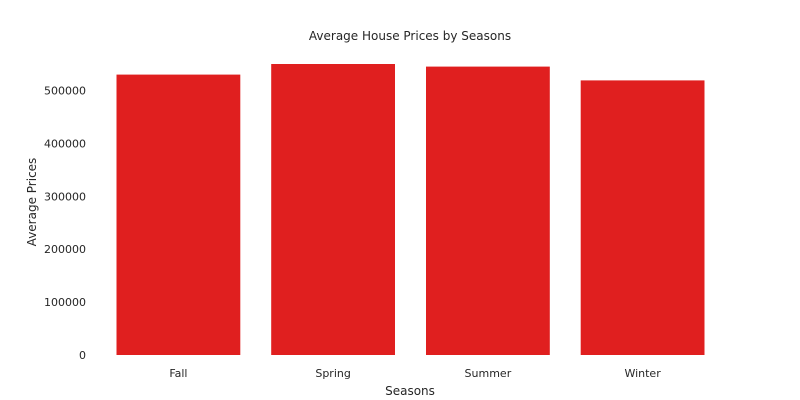 This screenshot has height=400, width=800. What do you see at coordinates (488, 210) in the screenshot?
I see `bar-summer` at bounding box center [488, 210].